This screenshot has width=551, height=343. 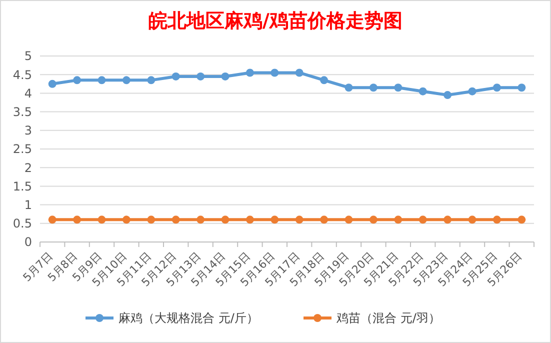 I want to click on legend-label: 麻鸡（大规格混合 元/斤）, so click(x=188, y=318).